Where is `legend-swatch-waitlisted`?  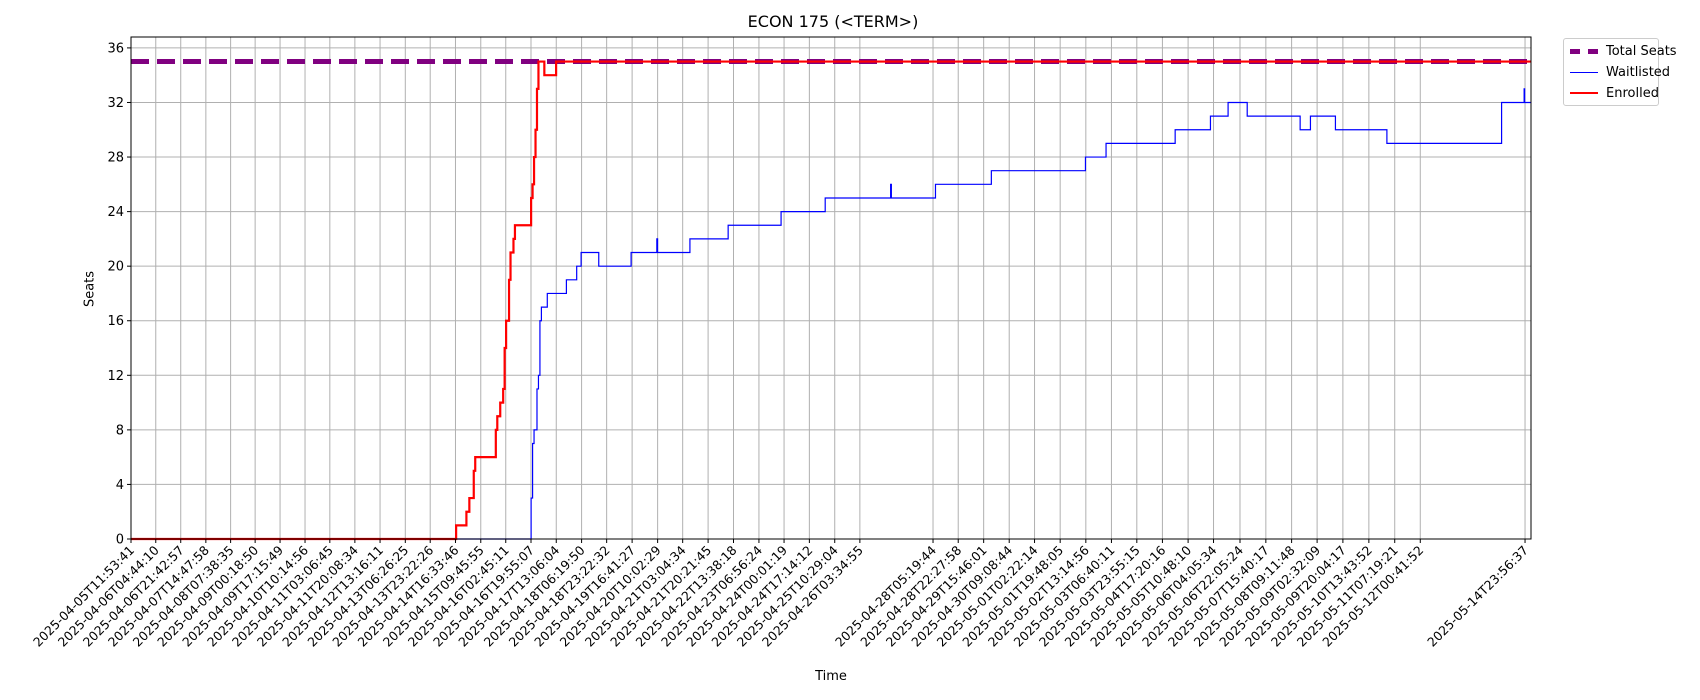 legend-swatch-waitlisted is located at coordinates (1584, 72).